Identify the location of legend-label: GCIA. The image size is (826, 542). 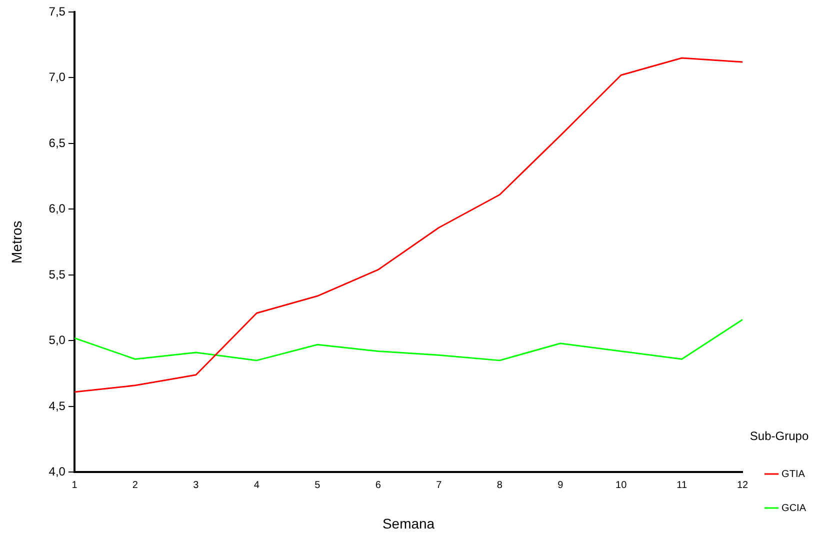
(794, 508).